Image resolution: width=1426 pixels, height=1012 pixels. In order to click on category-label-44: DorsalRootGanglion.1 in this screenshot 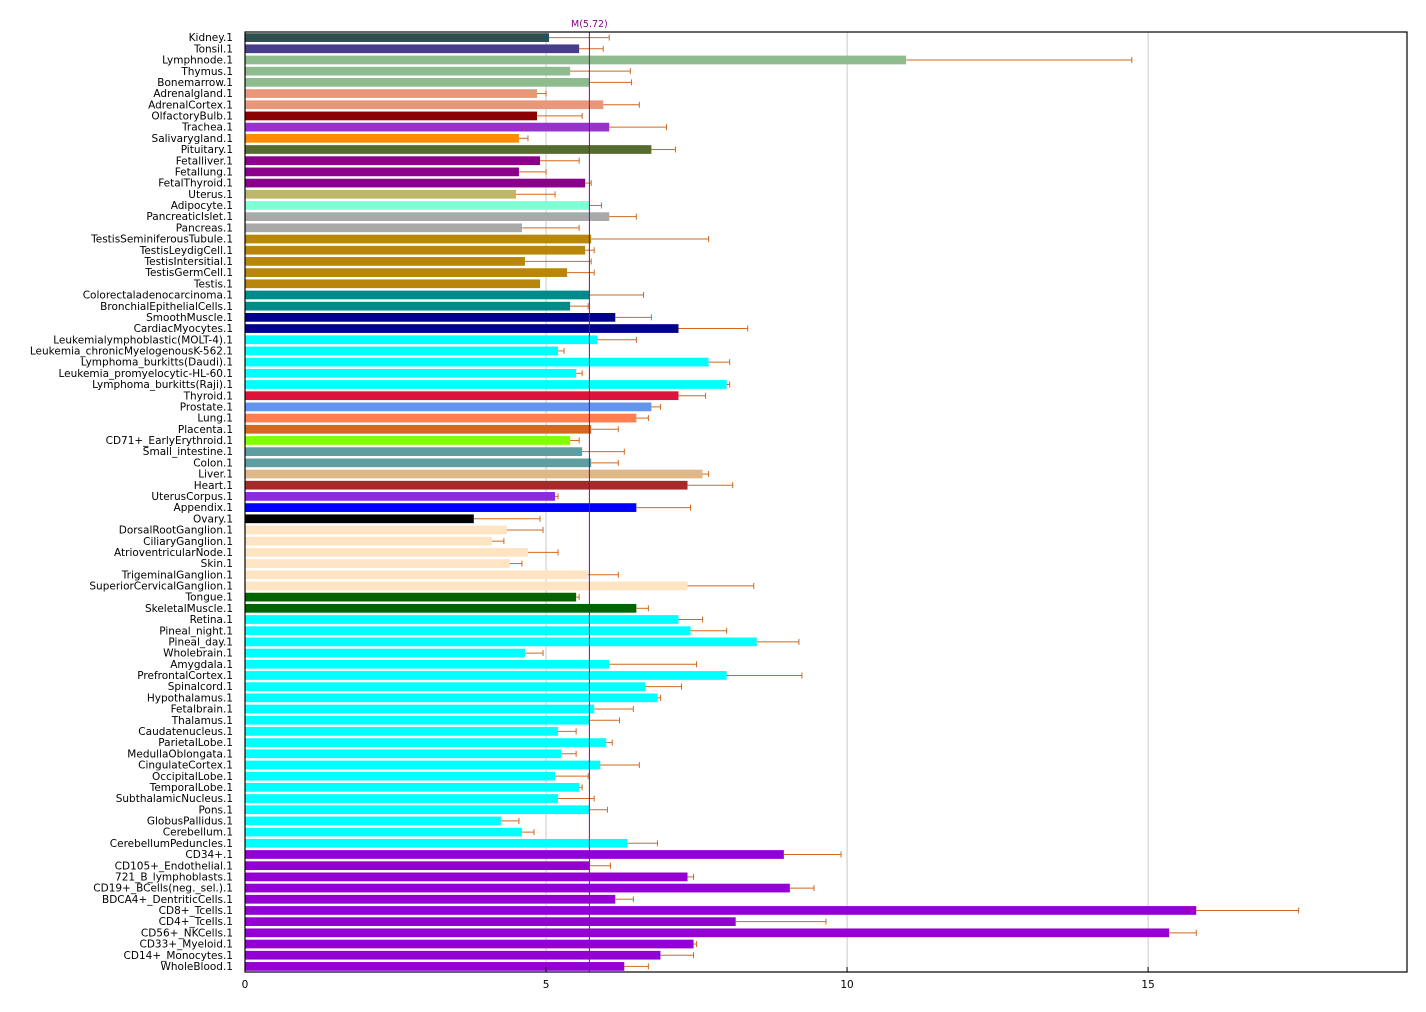, I will do `click(176, 531)`.